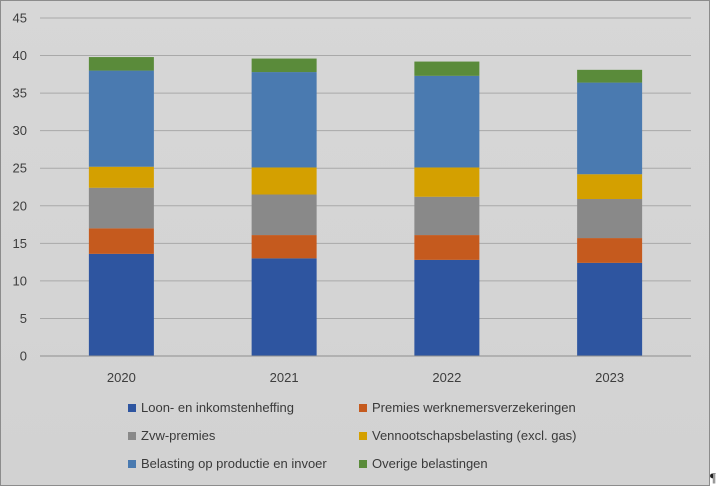 The width and height of the screenshot is (718, 488). What do you see at coordinates (713, 477) in the screenshot?
I see `paragraph-mark: ¶` at bounding box center [713, 477].